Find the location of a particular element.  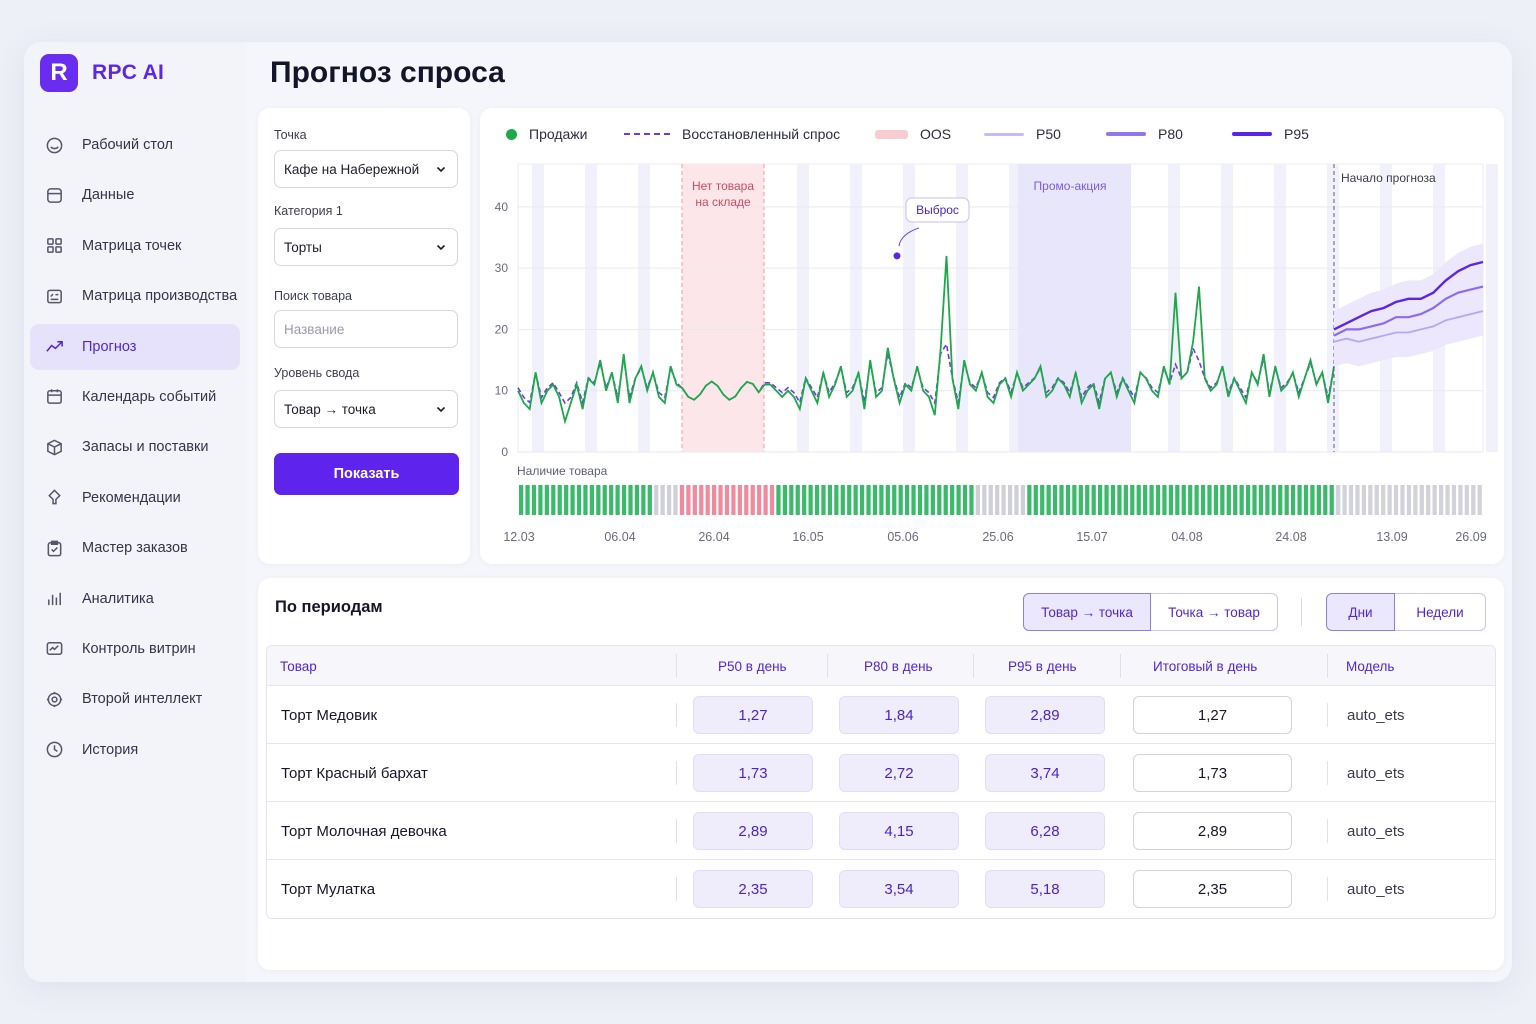

legend-p95-label: P95 is located at coordinates (1296, 134).